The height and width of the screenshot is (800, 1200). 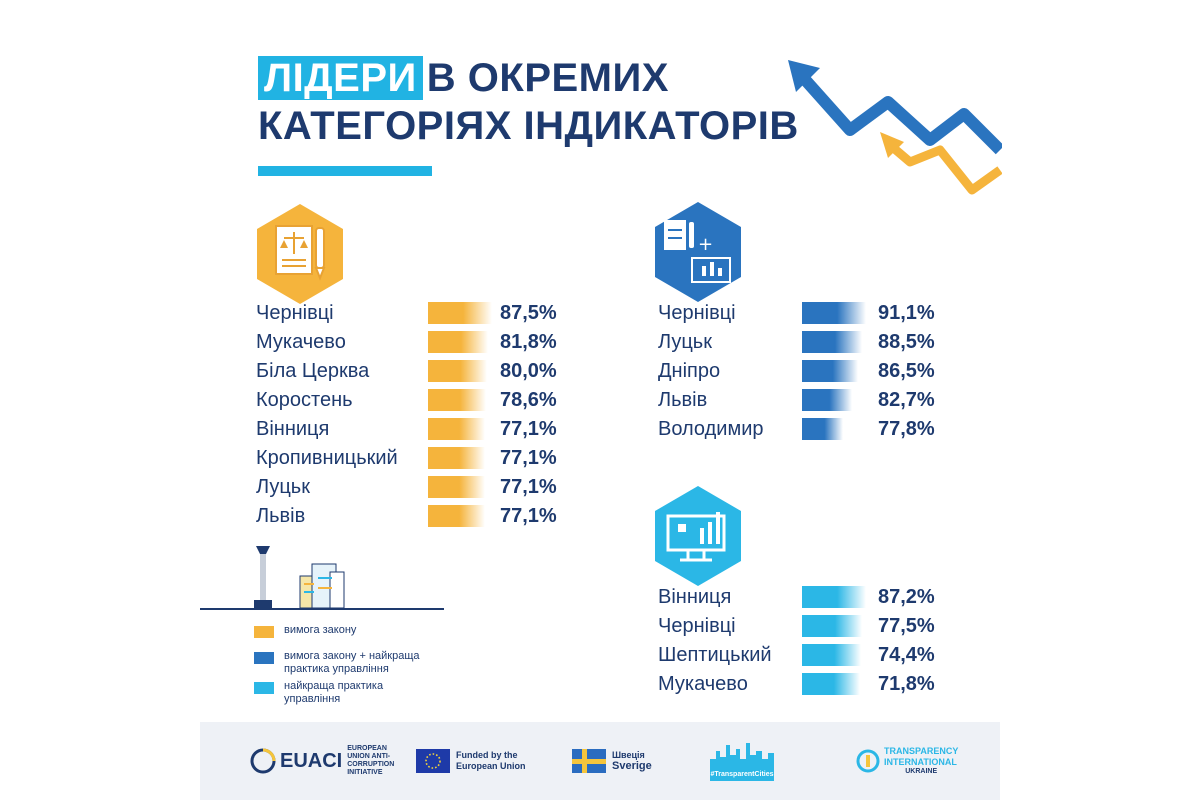 What do you see at coordinates (327, 458) in the screenshot?
I see `city-label: Кропивницький` at bounding box center [327, 458].